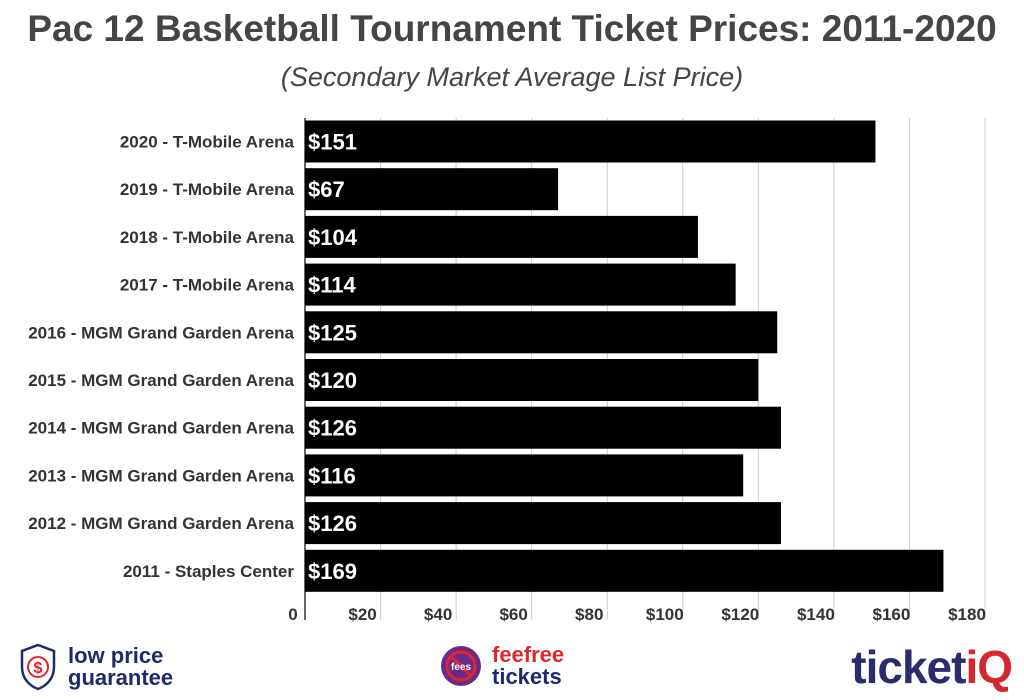 The image size is (1024, 700). What do you see at coordinates (332, 285) in the screenshot?
I see `bar-value-label: $114` at bounding box center [332, 285].